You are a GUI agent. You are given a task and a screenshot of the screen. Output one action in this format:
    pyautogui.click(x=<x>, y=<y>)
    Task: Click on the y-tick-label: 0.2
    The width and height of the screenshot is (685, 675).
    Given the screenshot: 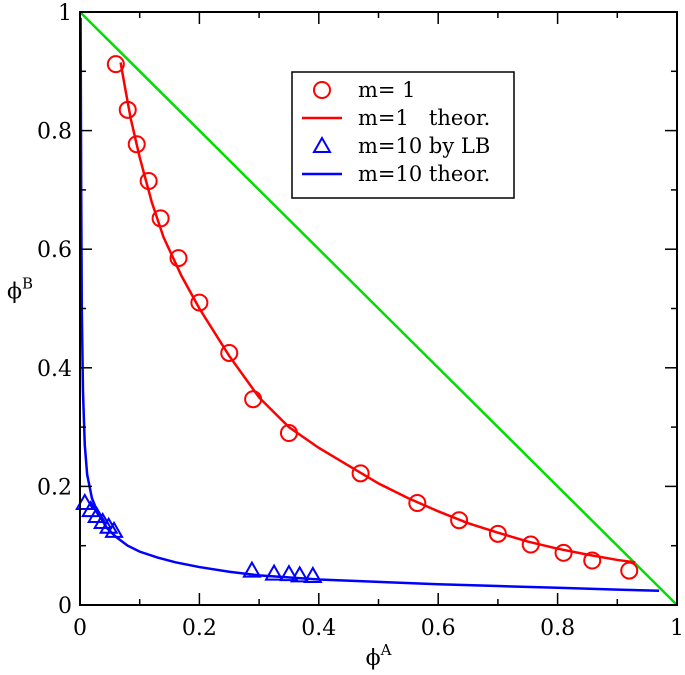 What is the action you would take?
    pyautogui.click(x=54, y=487)
    